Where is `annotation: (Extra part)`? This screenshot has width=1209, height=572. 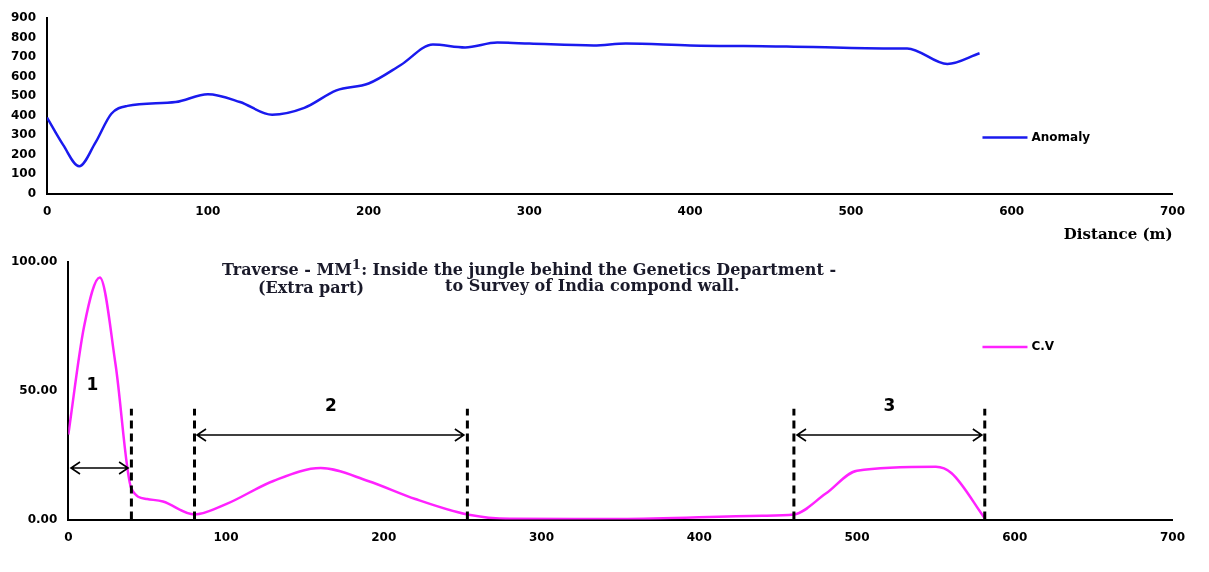
annotation: (Extra part) is located at coordinates (311, 287).